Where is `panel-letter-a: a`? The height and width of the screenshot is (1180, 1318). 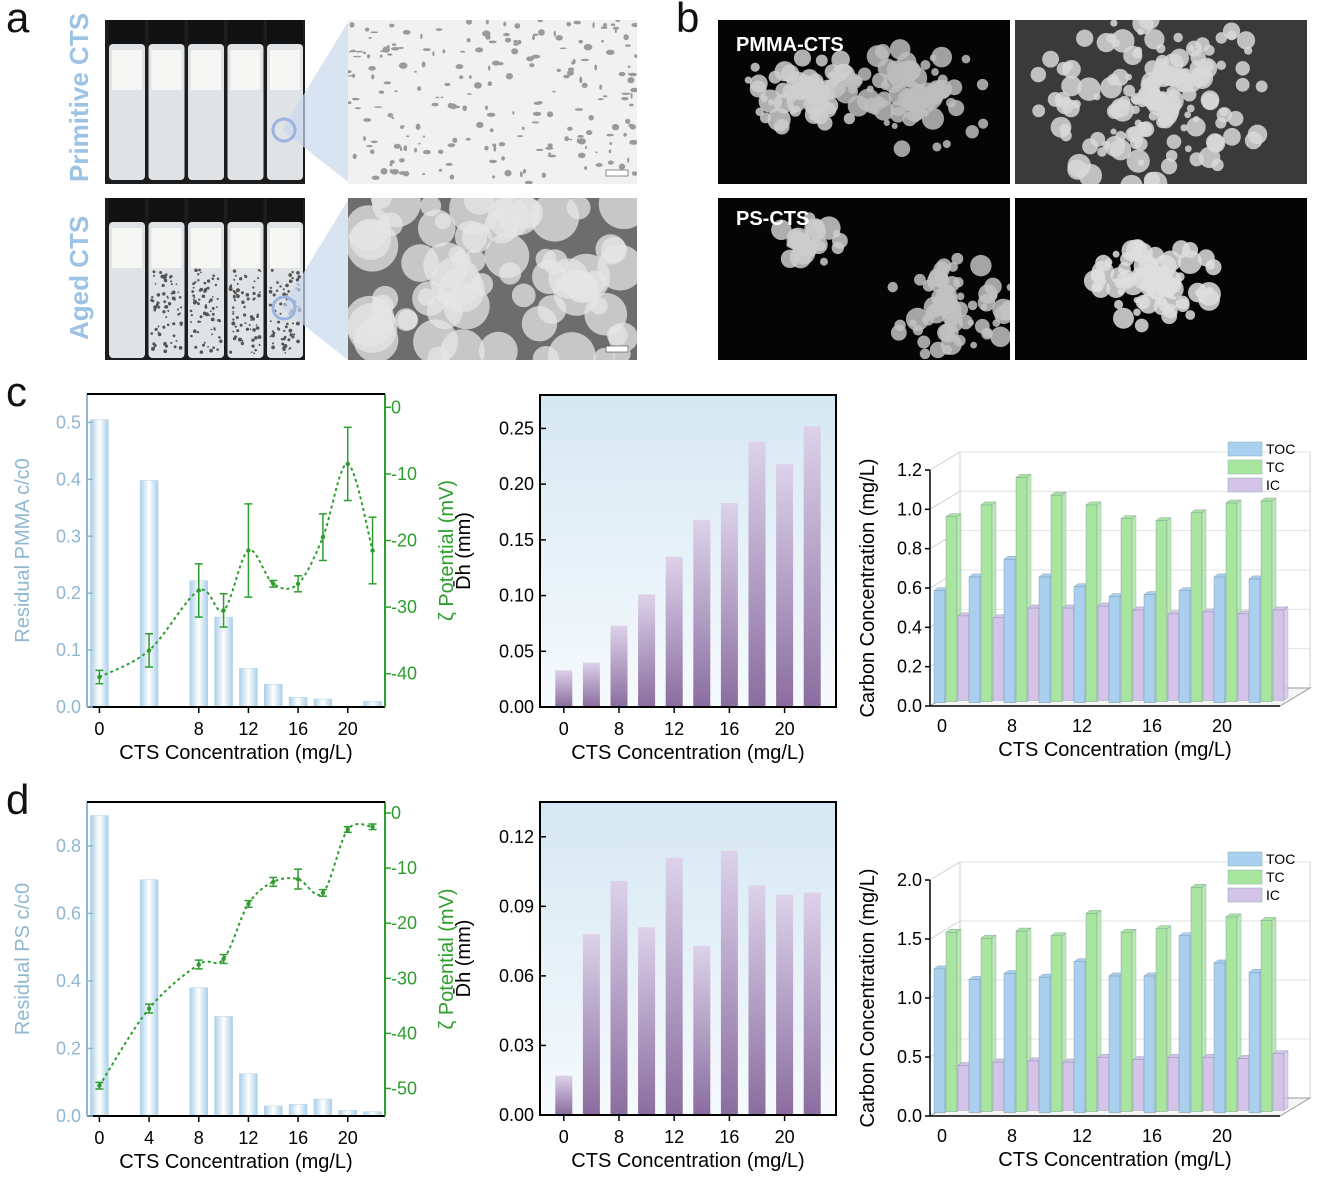 panel-letter-a: a is located at coordinates (18, 20).